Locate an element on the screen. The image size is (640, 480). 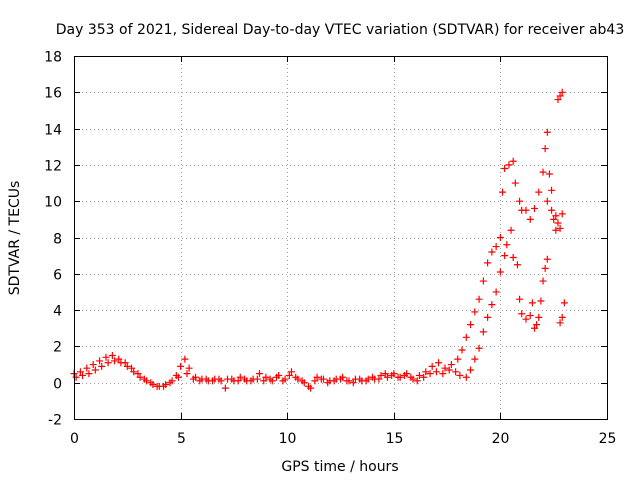
x-axis-label: GPS time / hours is located at coordinates (339, 467).